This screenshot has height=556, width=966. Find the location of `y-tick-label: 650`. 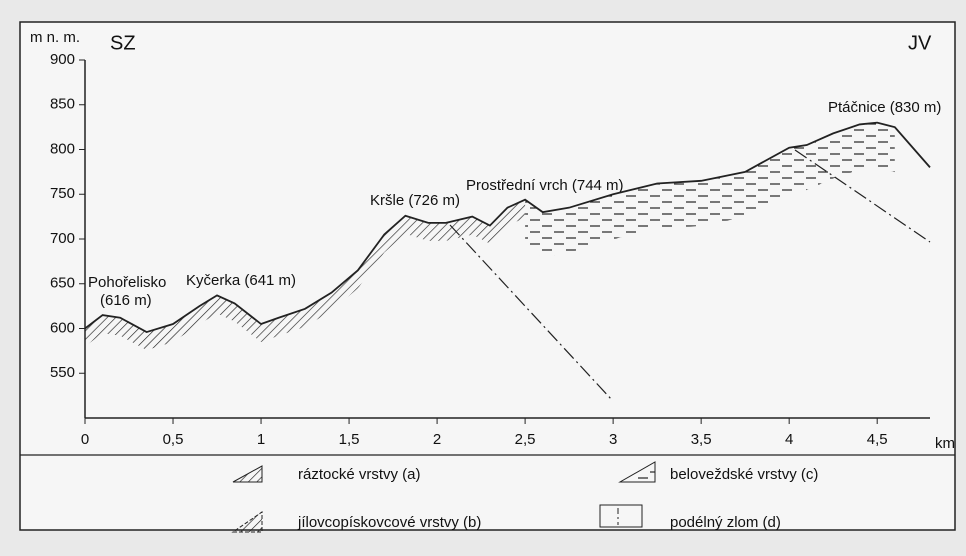

y-tick-label: 650 is located at coordinates (62, 283).